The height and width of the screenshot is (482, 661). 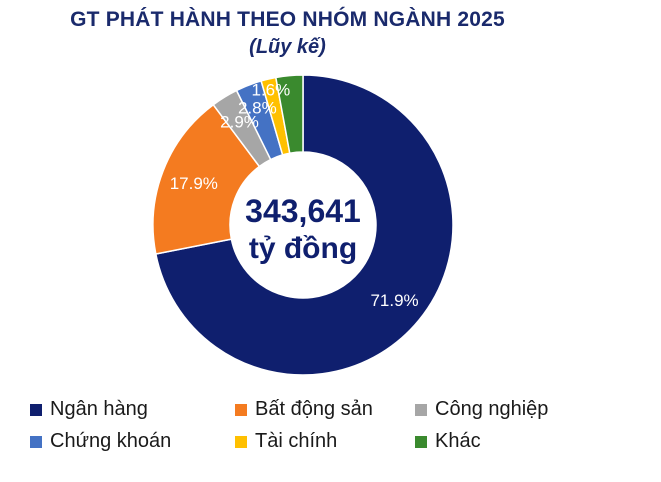 I want to click on chart-subtitle: (Lũy kế), so click(x=287, y=47).